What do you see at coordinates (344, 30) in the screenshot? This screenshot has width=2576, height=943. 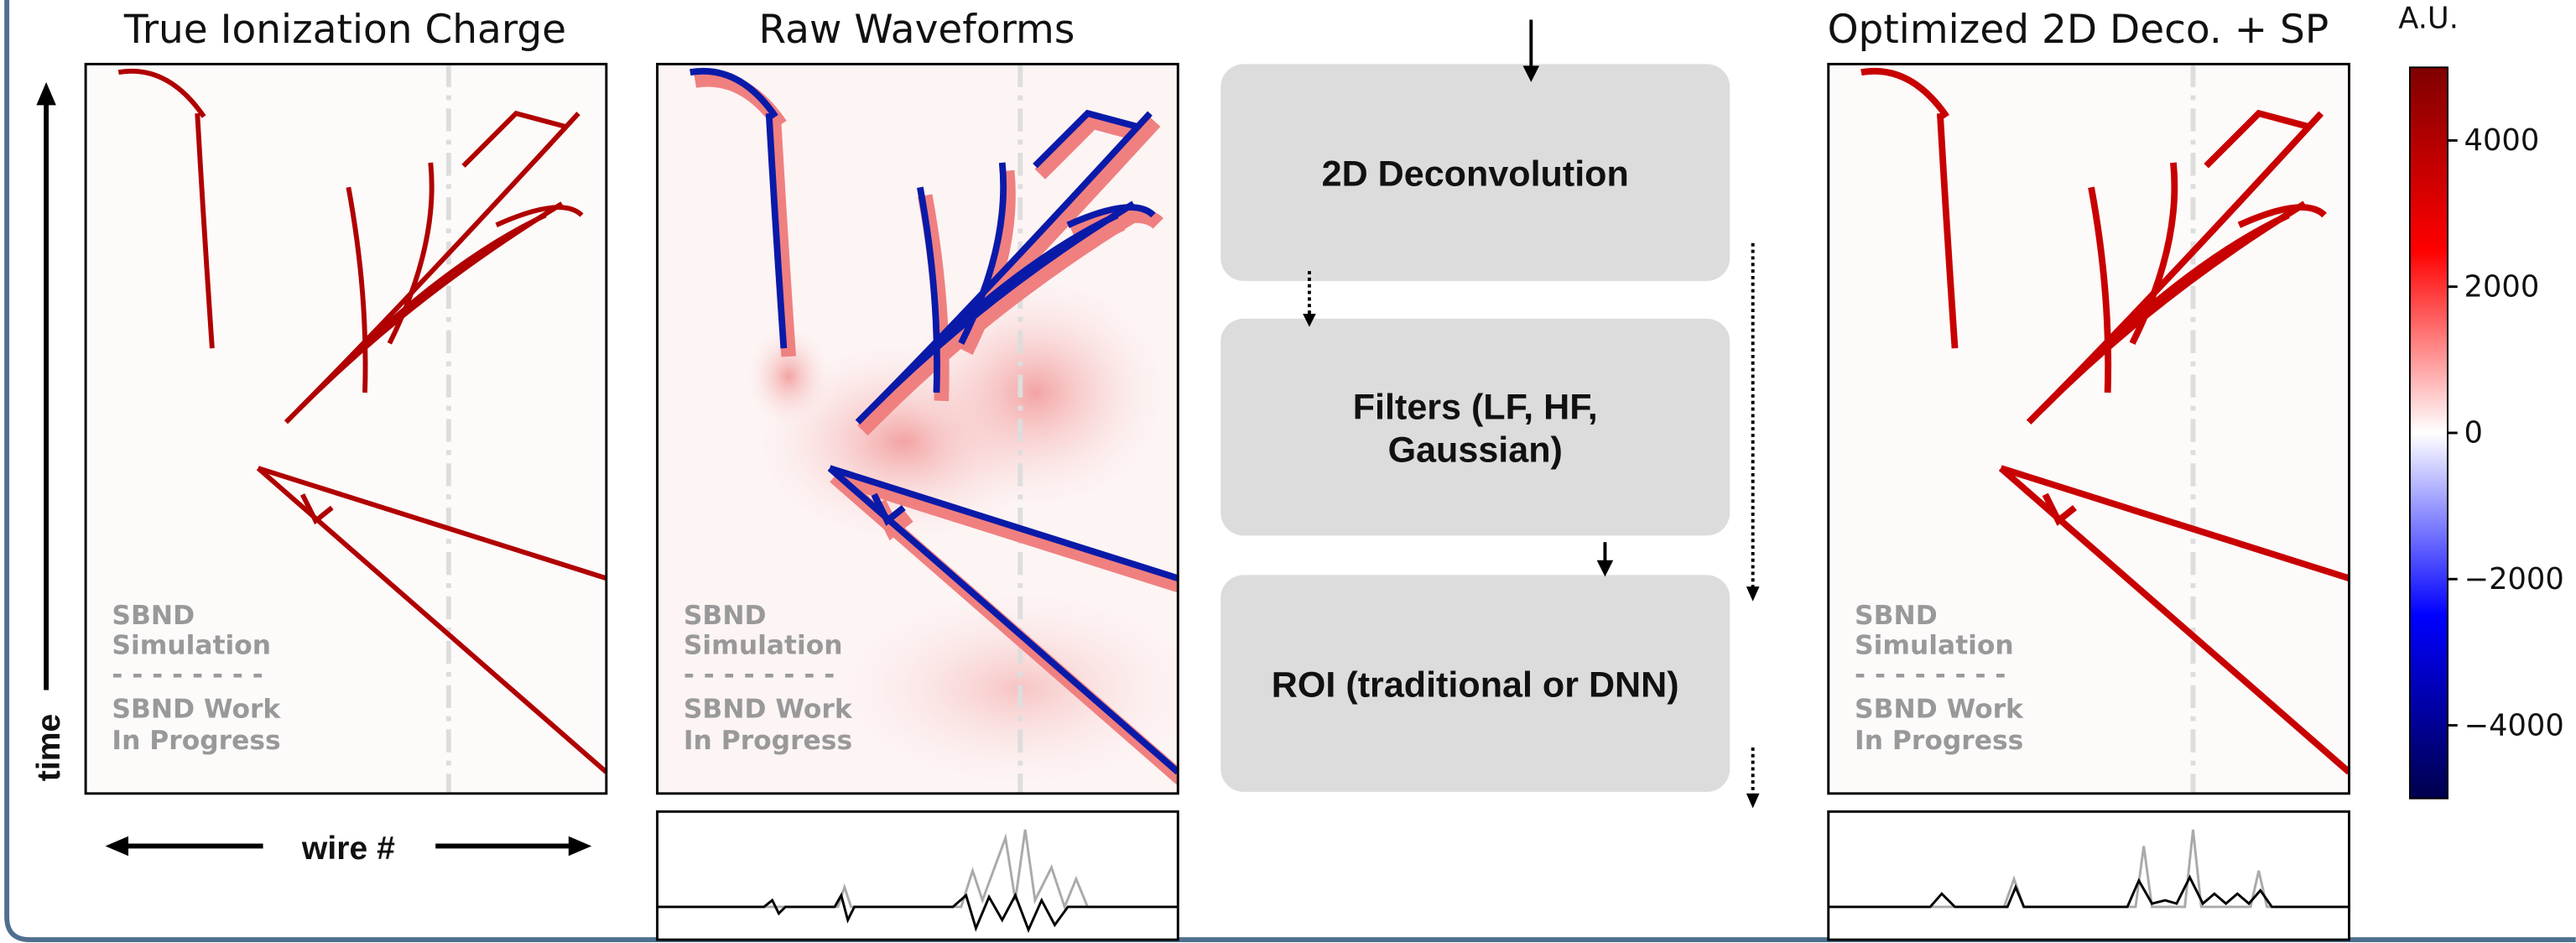 I see `panel-title: True Ionization Charge` at bounding box center [344, 30].